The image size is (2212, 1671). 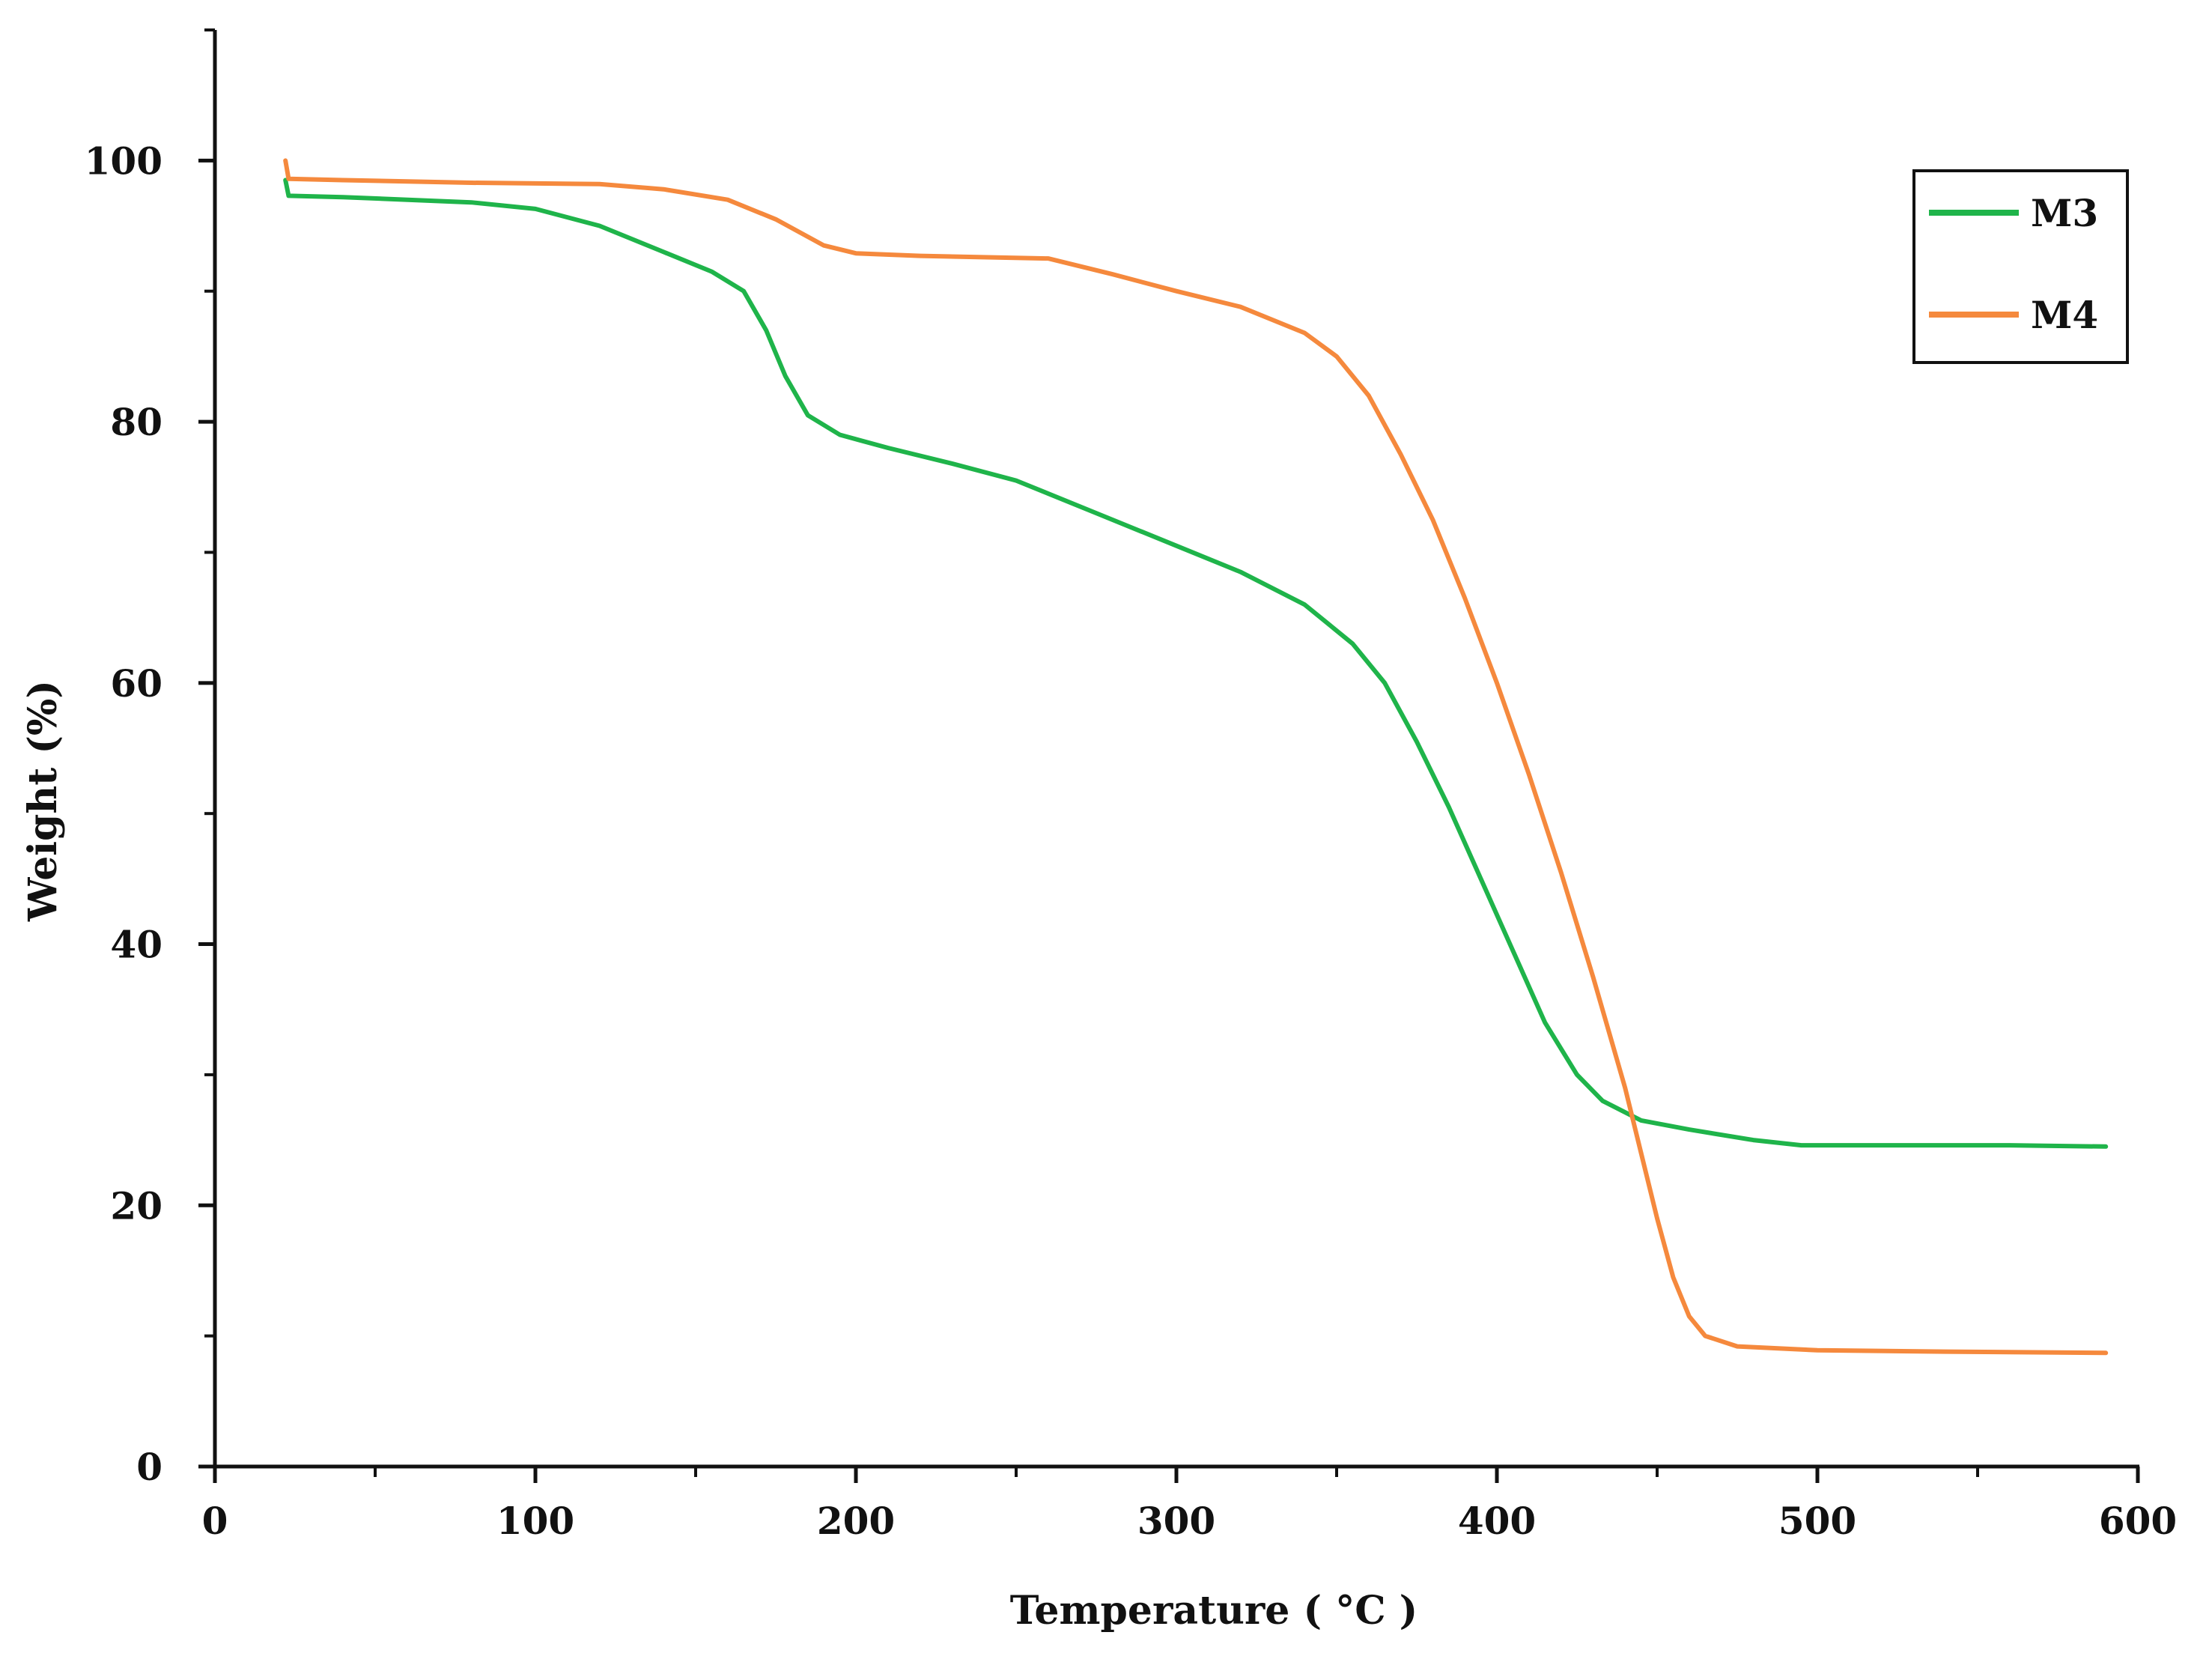 I want to click on x-axis-title: Temperature ( °C ), so click(x=1214, y=1611).